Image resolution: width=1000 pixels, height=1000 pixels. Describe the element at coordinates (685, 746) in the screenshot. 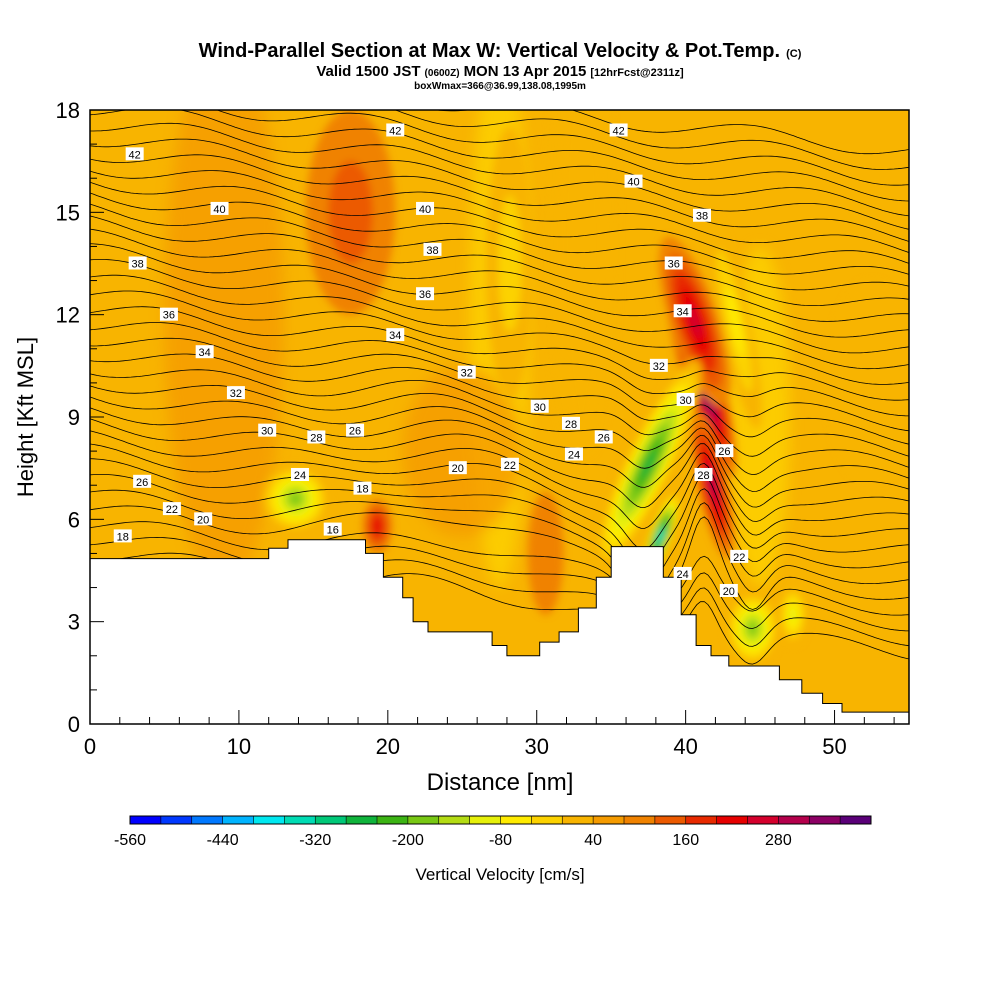

I see `x-tick-label: 40` at that location.